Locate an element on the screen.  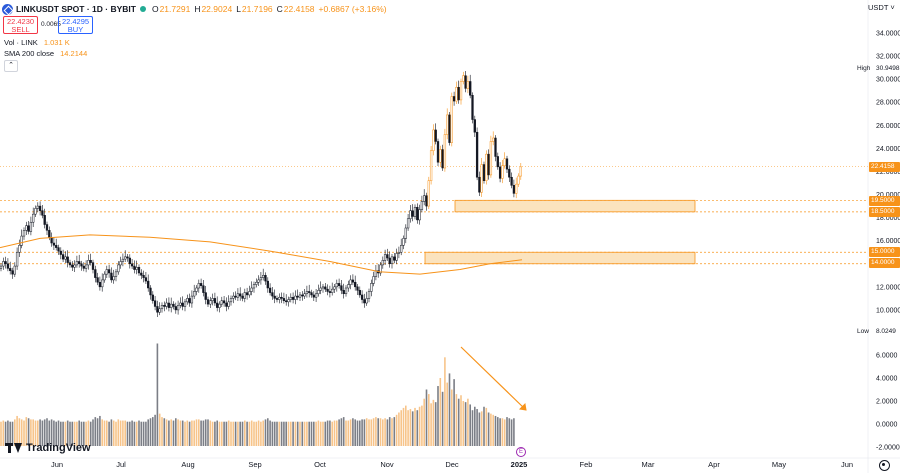
volume-axis-tick: 2.0000 is located at coordinates (887, 402).